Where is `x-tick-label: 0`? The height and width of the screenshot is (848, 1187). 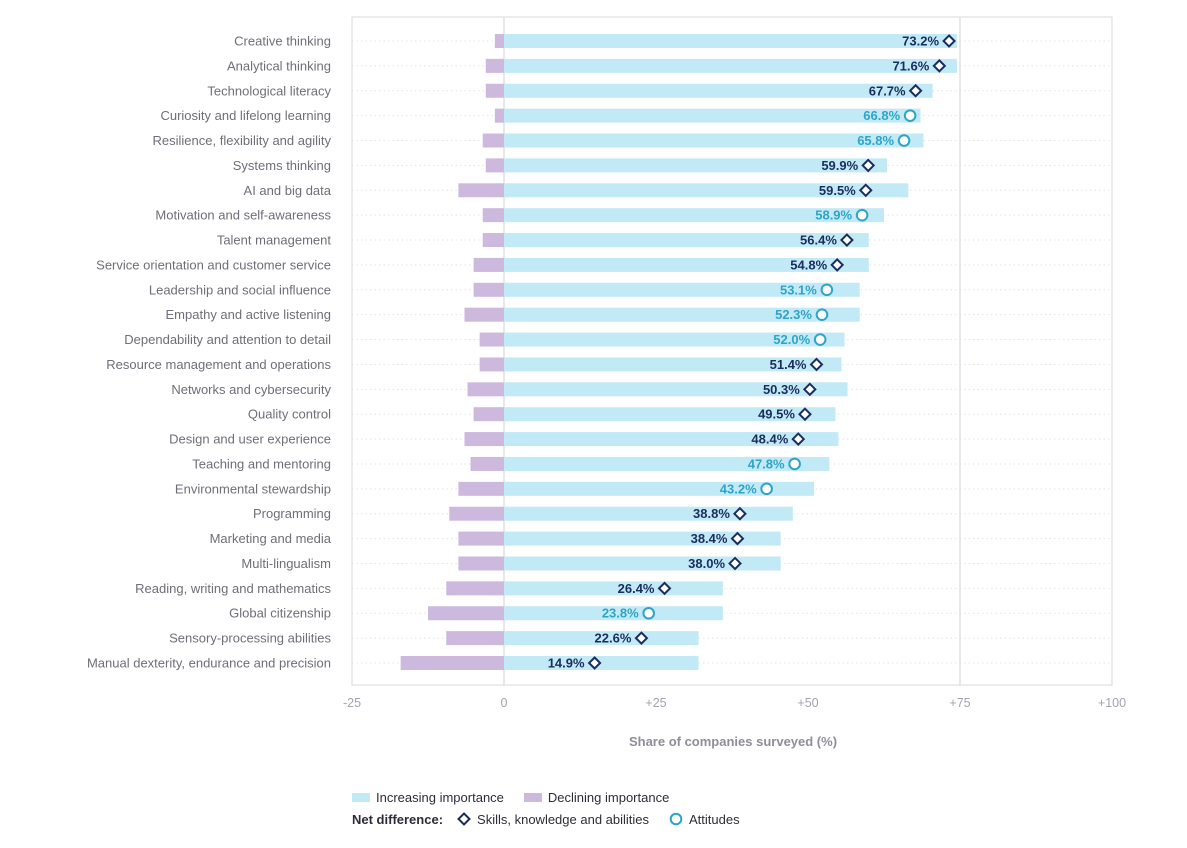 x-tick-label: 0 is located at coordinates (504, 703).